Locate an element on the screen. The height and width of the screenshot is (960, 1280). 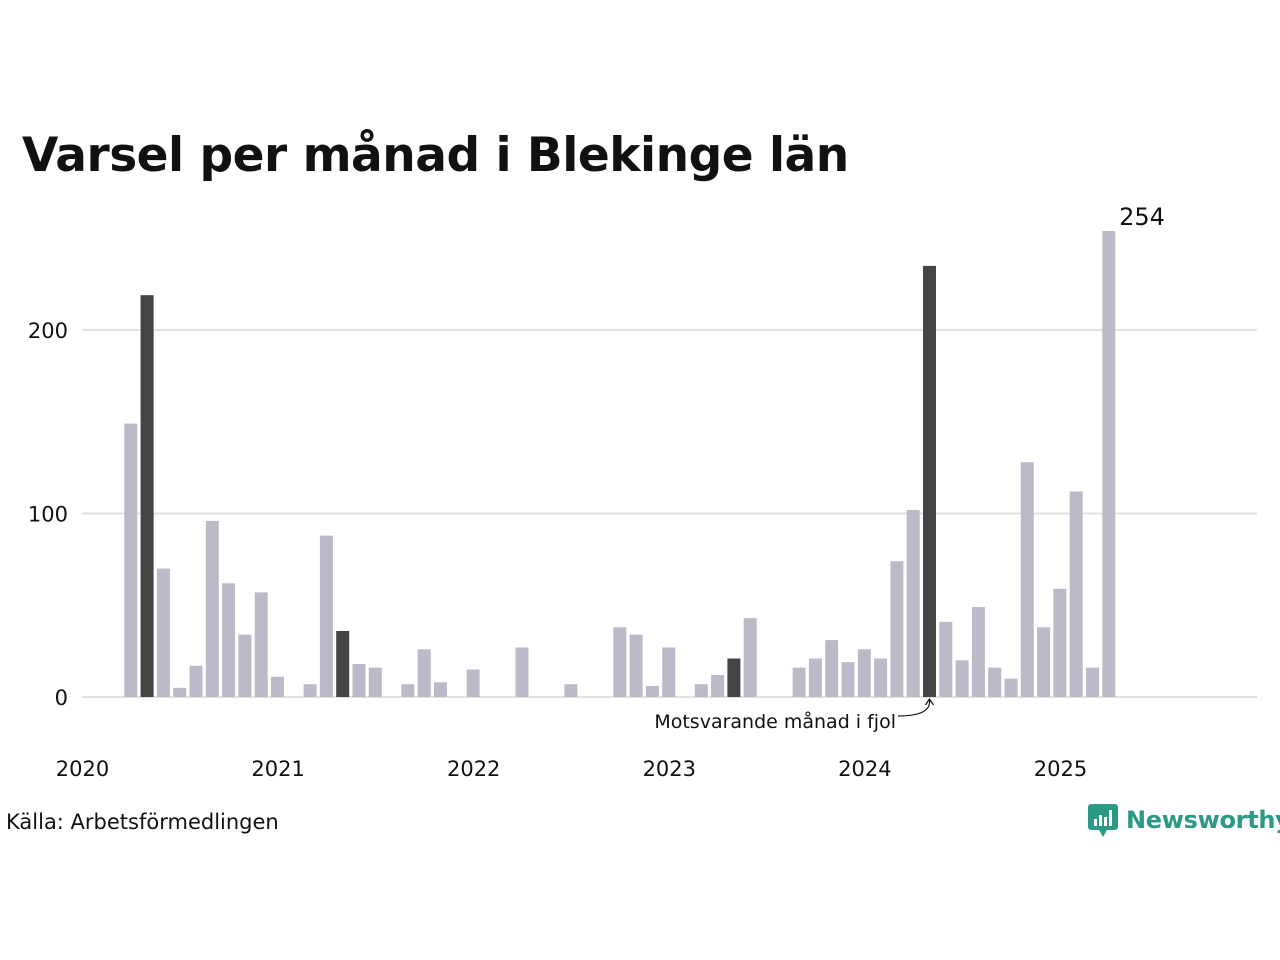
annotation: Motsvarande månad i fjol is located at coordinates (794, 715).